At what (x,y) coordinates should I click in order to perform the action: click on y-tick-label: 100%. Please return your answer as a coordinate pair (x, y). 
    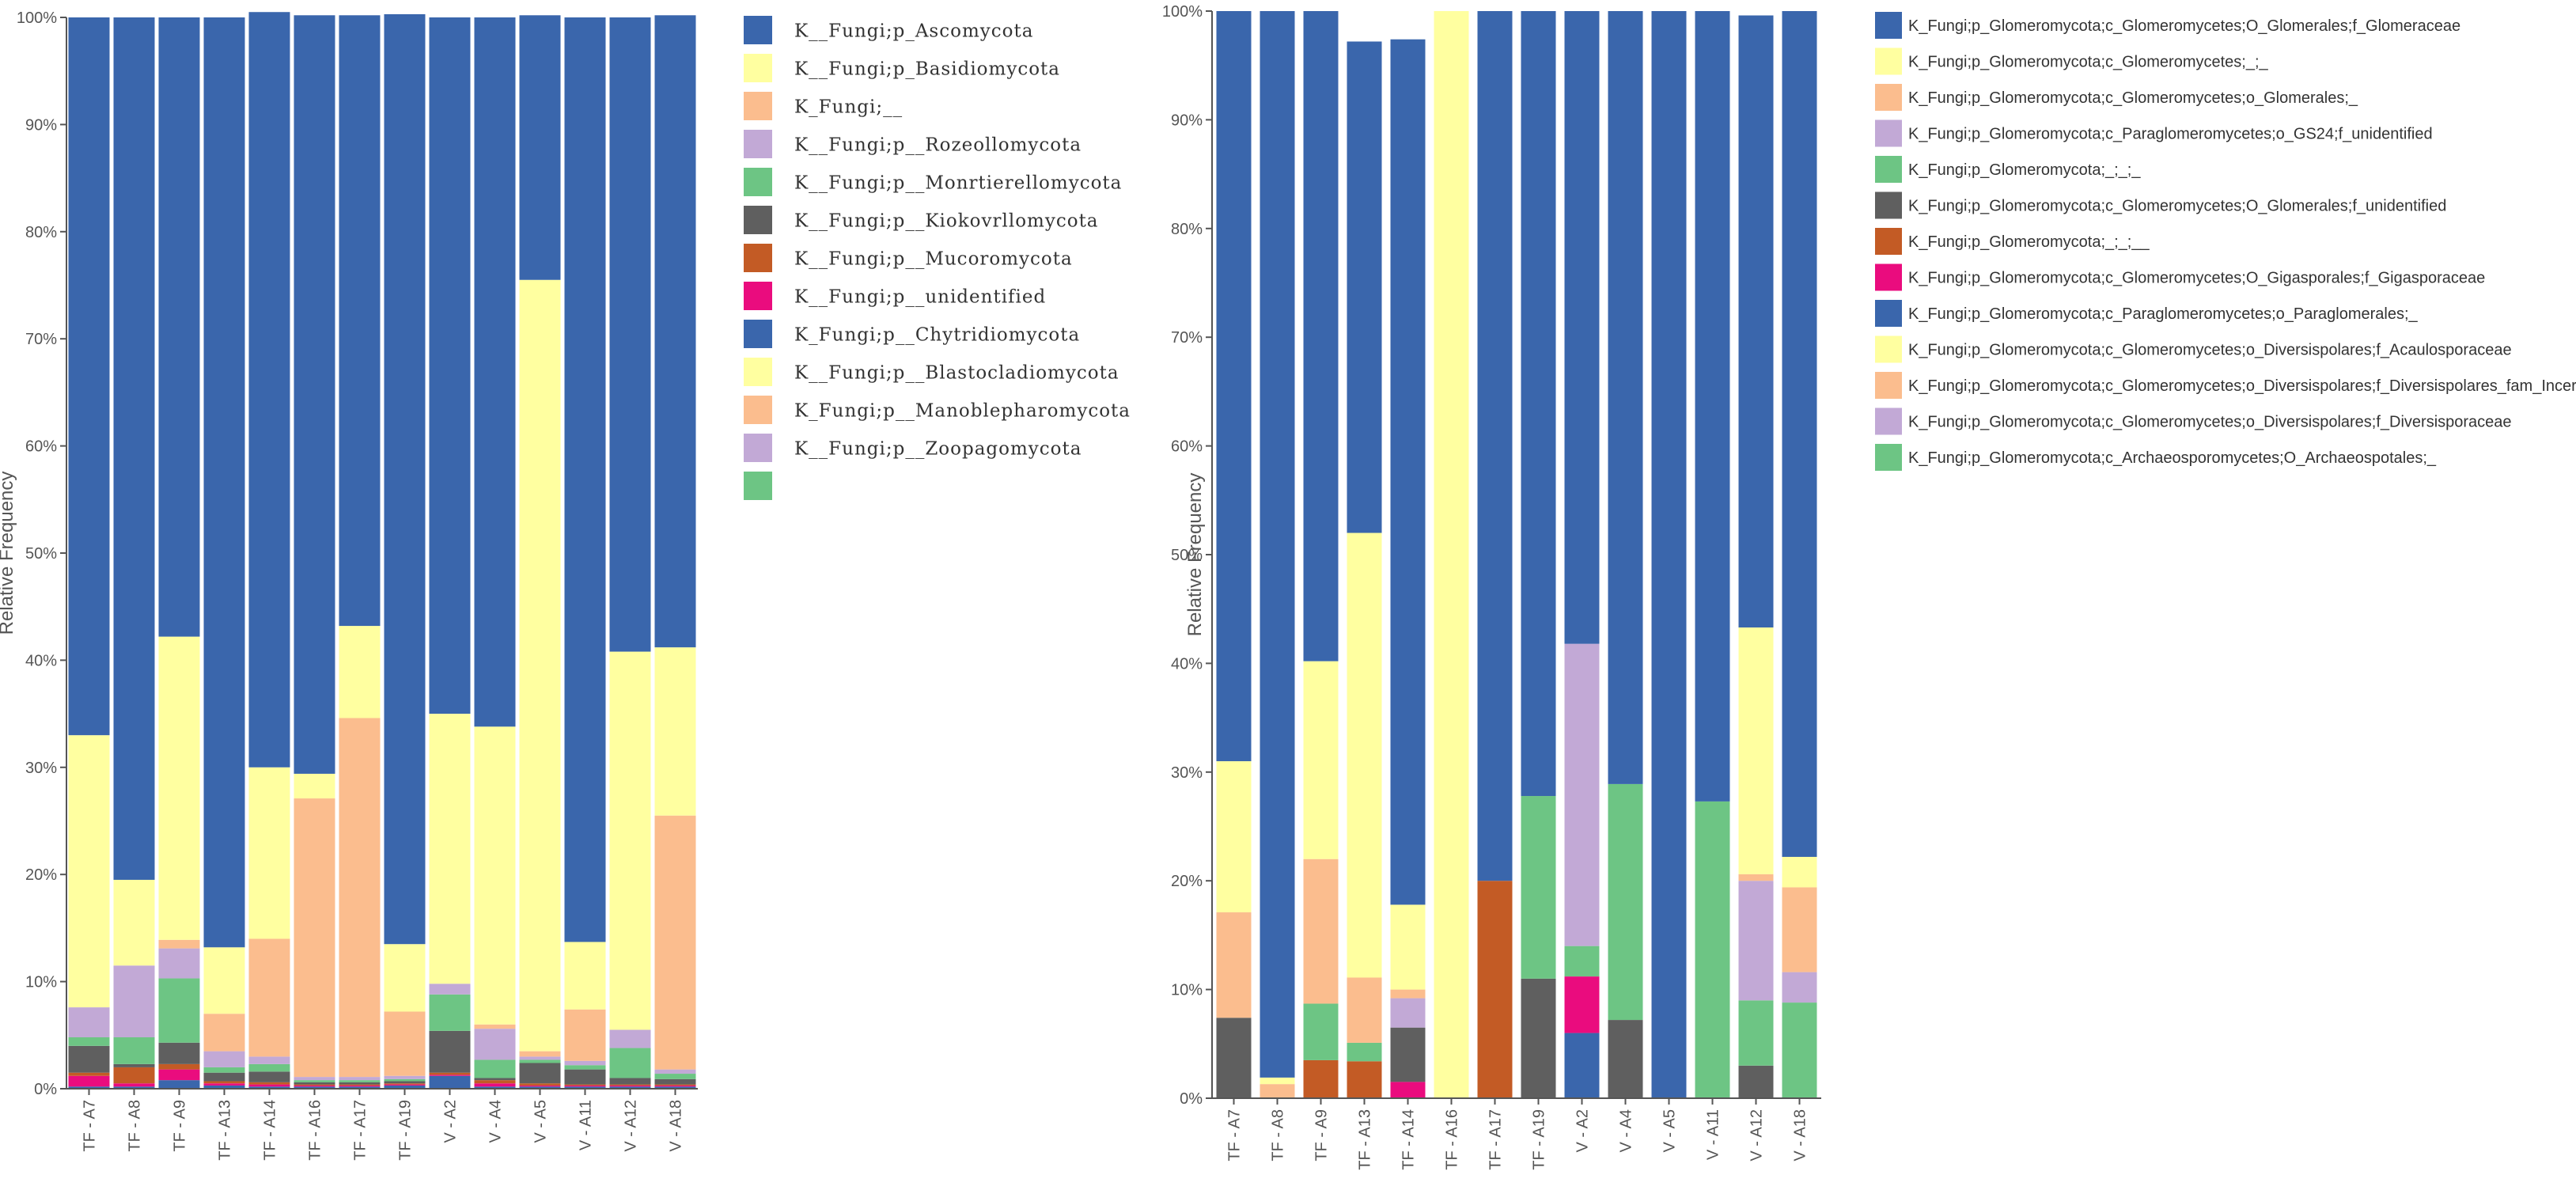
    Looking at the image, I should click on (37, 18).